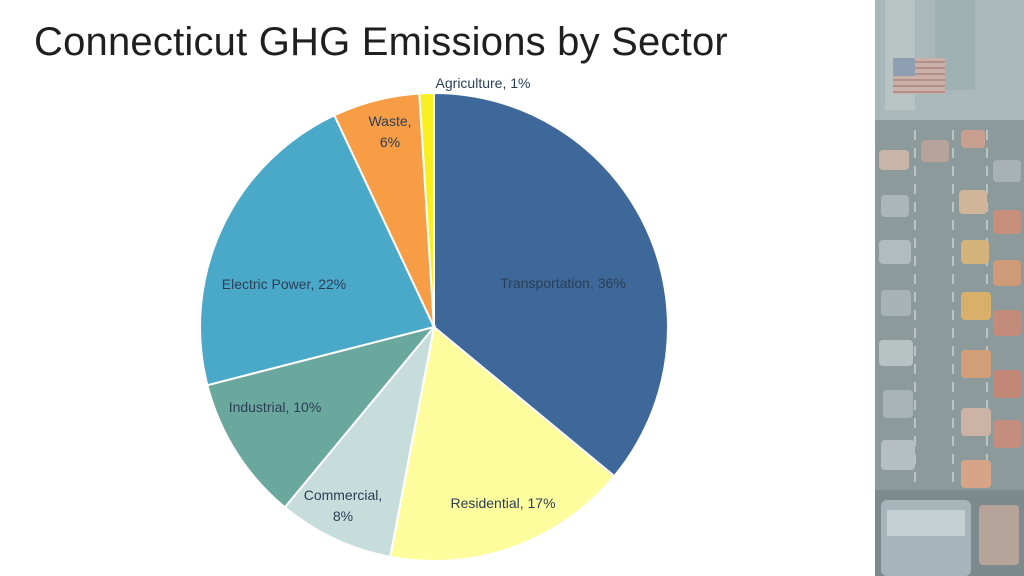 Image resolution: width=1024 pixels, height=576 pixels. Describe the element at coordinates (359, 442) in the screenshot. I see `pie-slice-commercial` at that location.